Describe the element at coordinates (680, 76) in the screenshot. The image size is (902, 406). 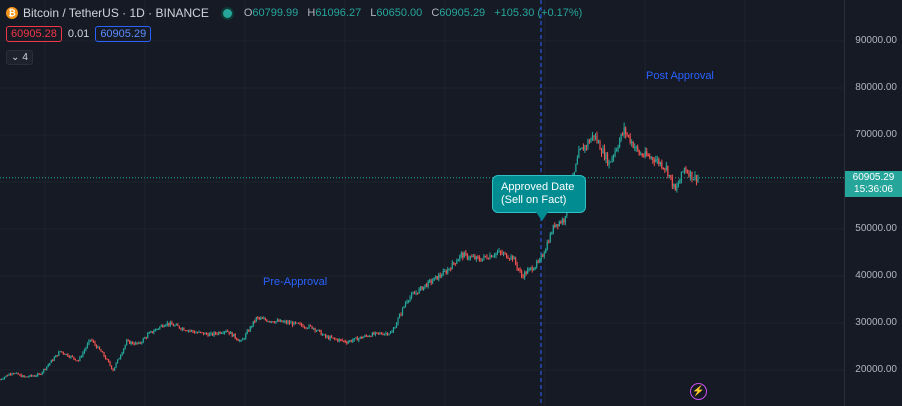
I see `post-approval-label: Post Approval` at that location.